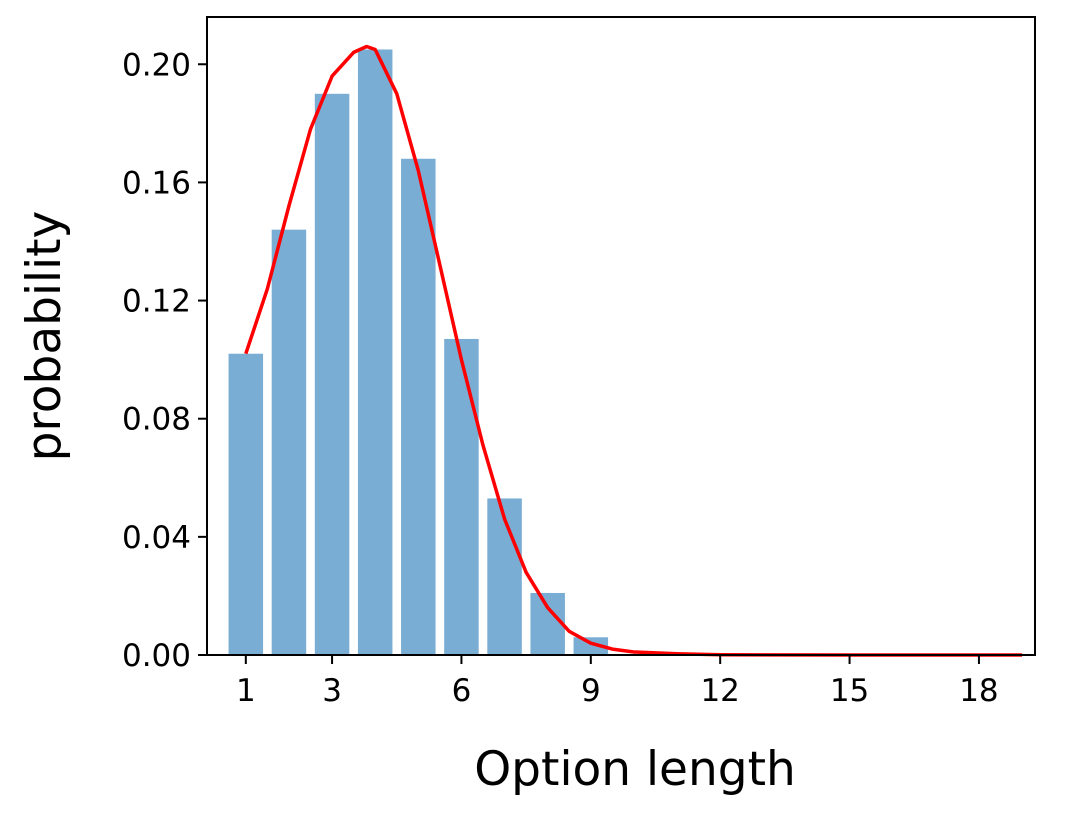 This screenshot has width=1081, height=818. I want to click on y-tick-label: 0.04, so click(156, 538).